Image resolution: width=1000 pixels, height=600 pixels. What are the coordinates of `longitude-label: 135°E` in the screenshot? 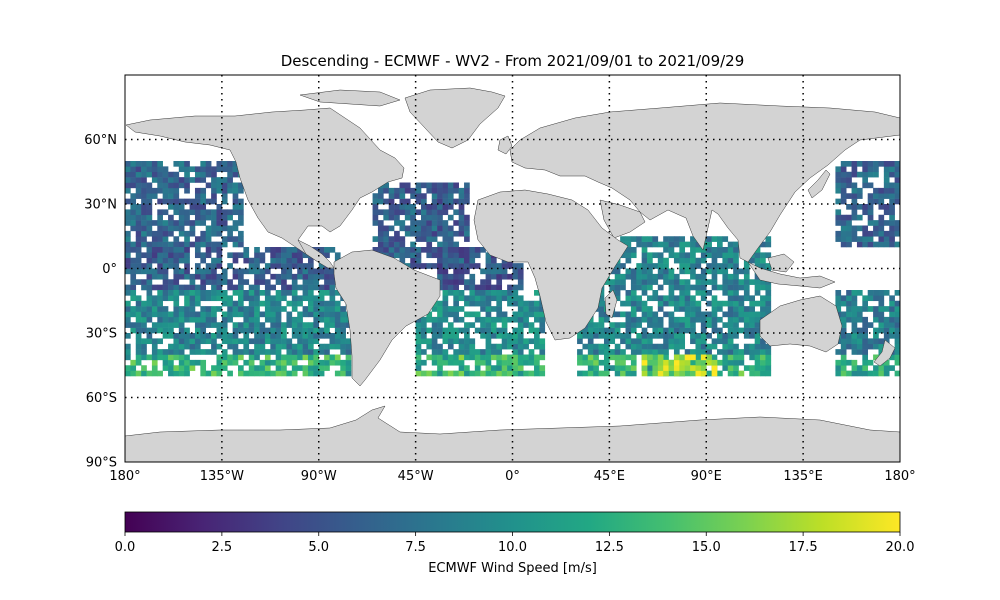 It's located at (803, 476).